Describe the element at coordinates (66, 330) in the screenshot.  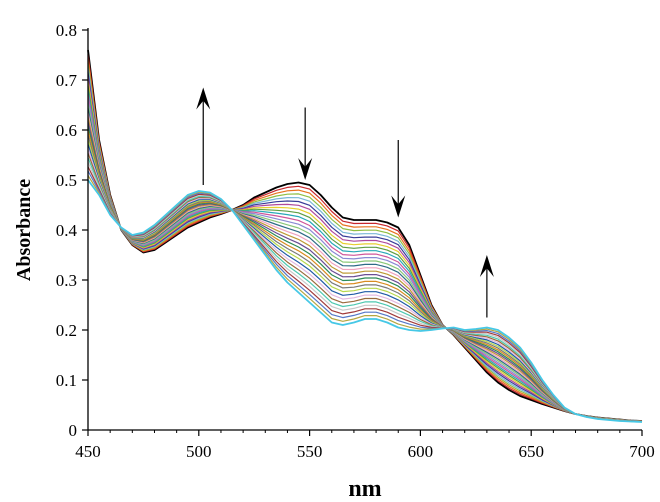
I see `y-tick-label: 0.2` at that location.